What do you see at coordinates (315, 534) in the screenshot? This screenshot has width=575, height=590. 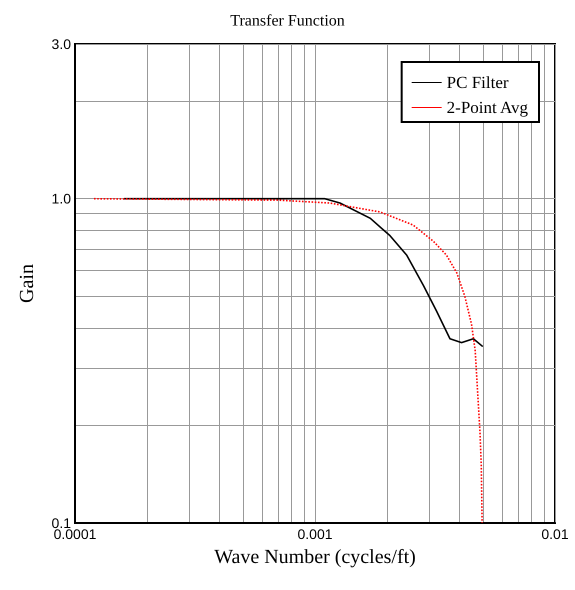 I see `x-tick-label: 0.001` at bounding box center [315, 534].